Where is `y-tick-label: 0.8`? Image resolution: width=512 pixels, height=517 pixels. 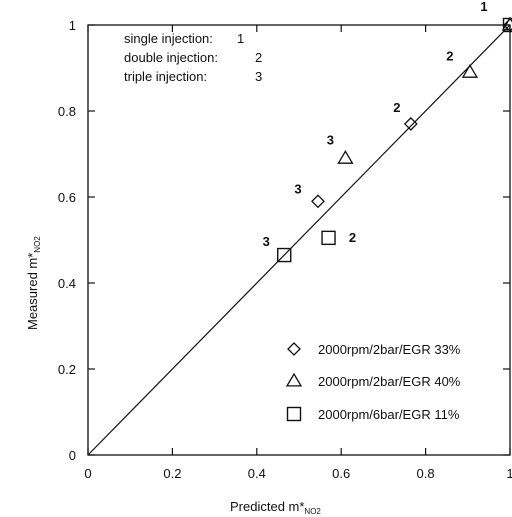 y-tick-label: 0.8 is located at coordinates (67, 111).